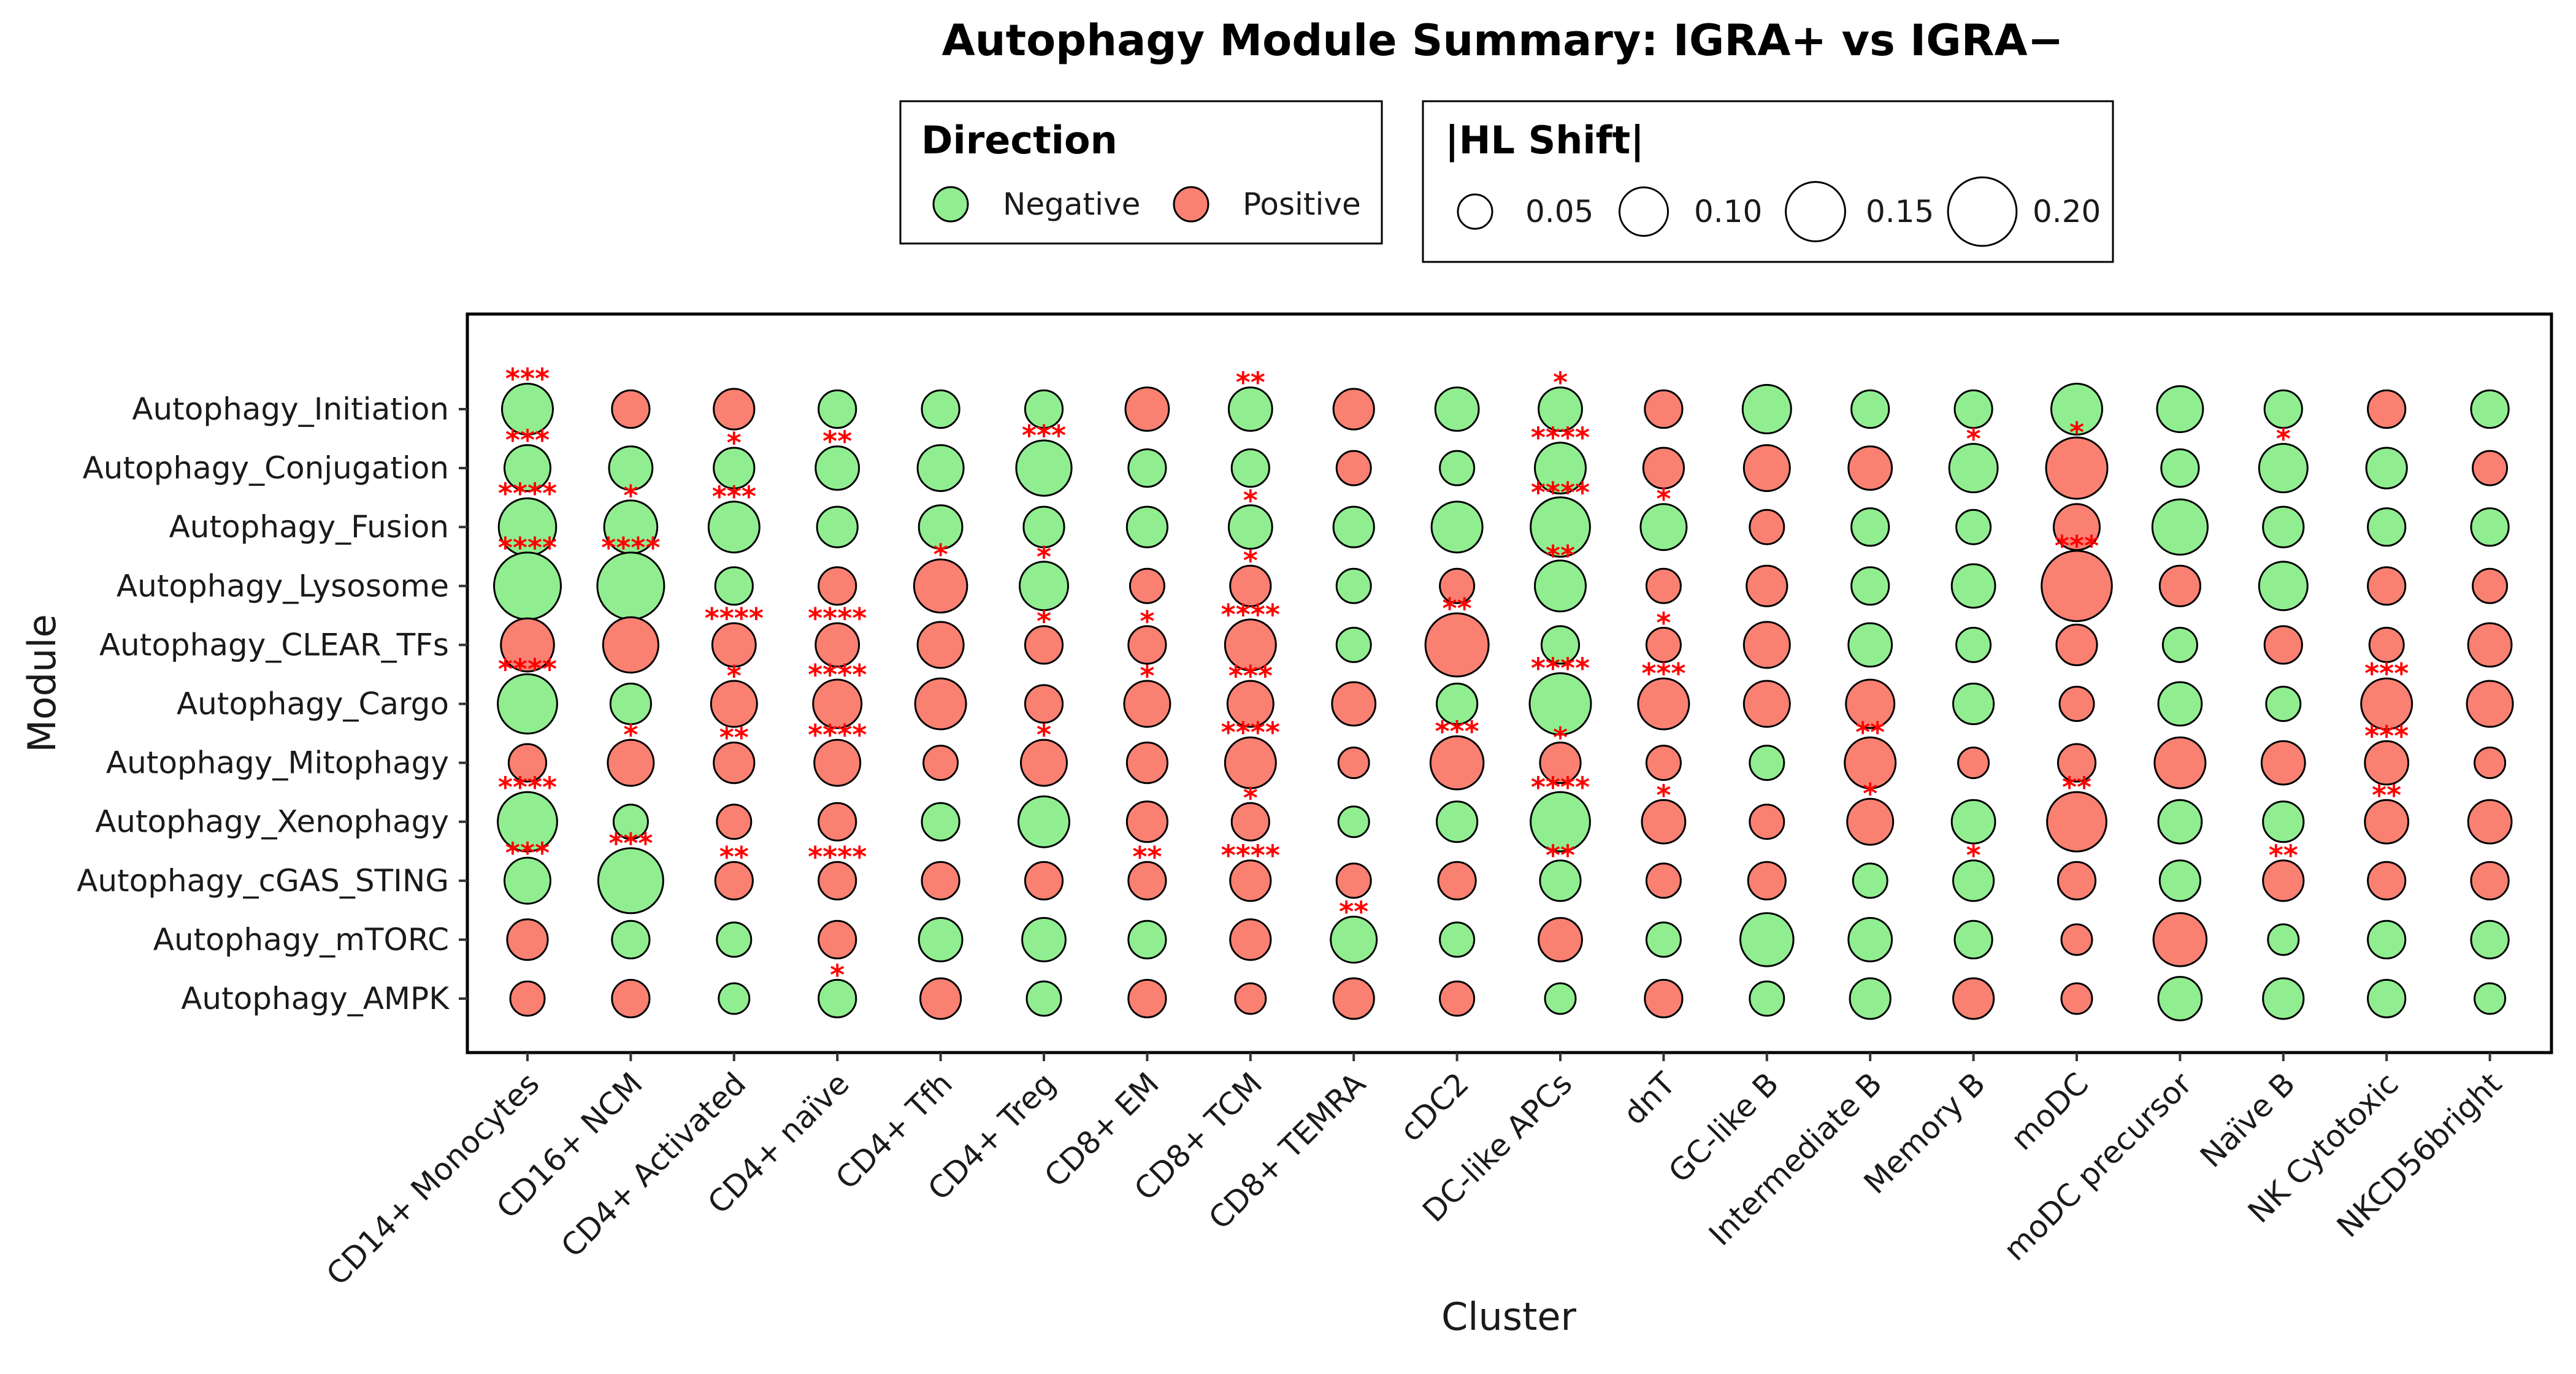 This screenshot has width=2576, height=1374. What do you see at coordinates (940, 880) in the screenshot?
I see `dot-autophagy-cgas-sting-cd4-tfh` at bounding box center [940, 880].